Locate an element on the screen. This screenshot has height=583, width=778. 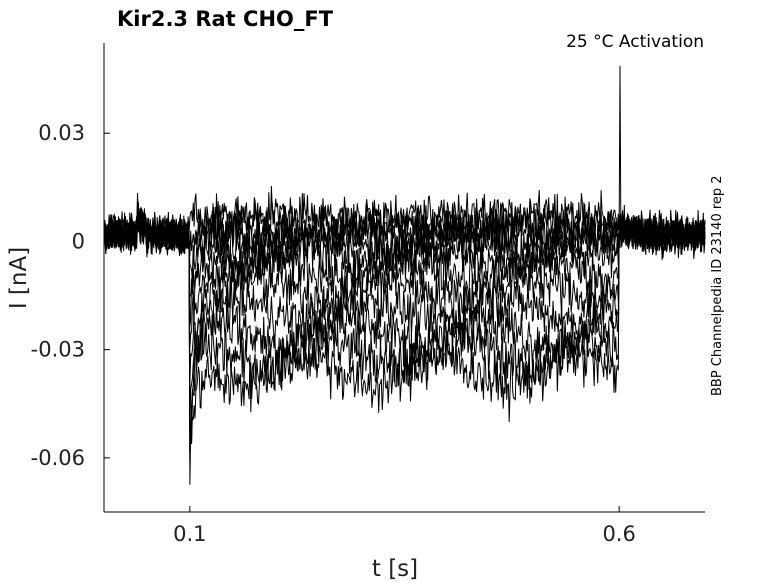
chart-subtitle: 25 °C Activation is located at coordinates (635, 42).